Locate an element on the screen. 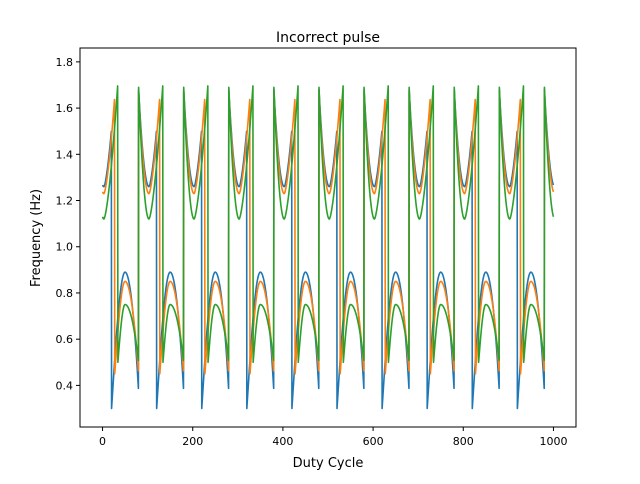 The width and height of the screenshot is (640, 484). y-tick-label: 0.4 is located at coordinates (65, 385).